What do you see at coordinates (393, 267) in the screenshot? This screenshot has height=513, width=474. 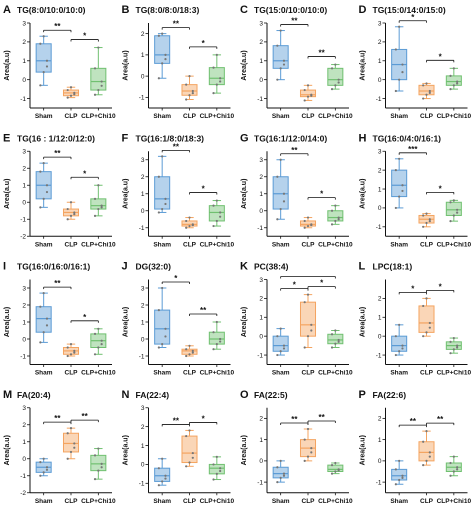 I see `panel-title: LPC(18:1)` at bounding box center [393, 267].